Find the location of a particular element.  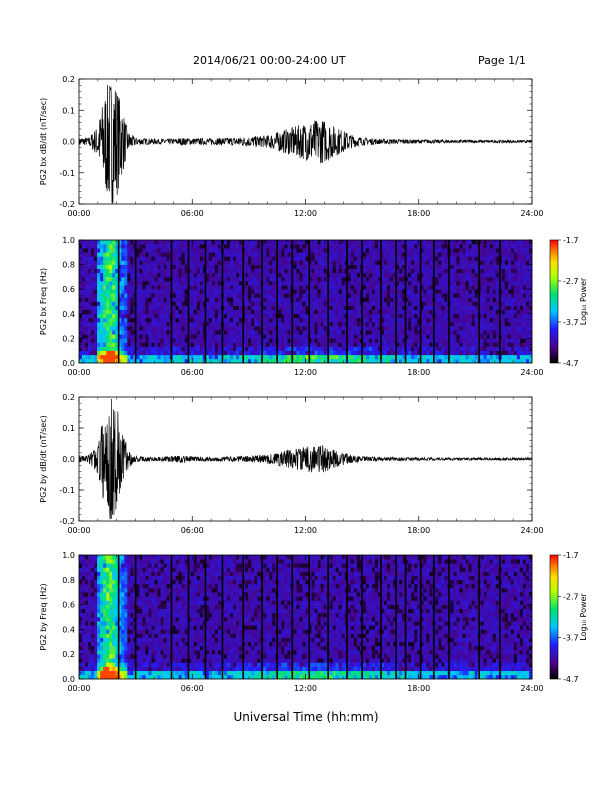

y-tick-label: 0.2 is located at coordinates (68, 397).